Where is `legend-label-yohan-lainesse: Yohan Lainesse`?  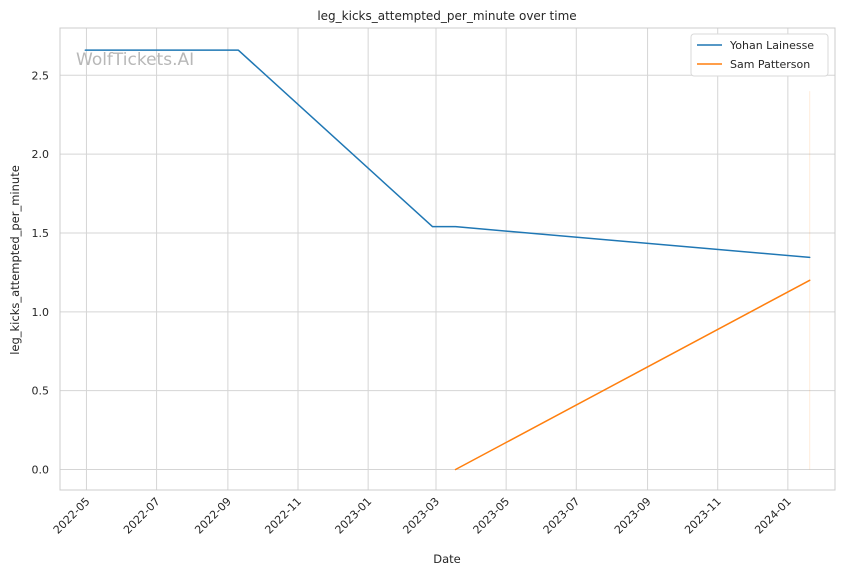
legend-label-yohan-lainesse: Yohan Lainesse is located at coordinates (771, 45).